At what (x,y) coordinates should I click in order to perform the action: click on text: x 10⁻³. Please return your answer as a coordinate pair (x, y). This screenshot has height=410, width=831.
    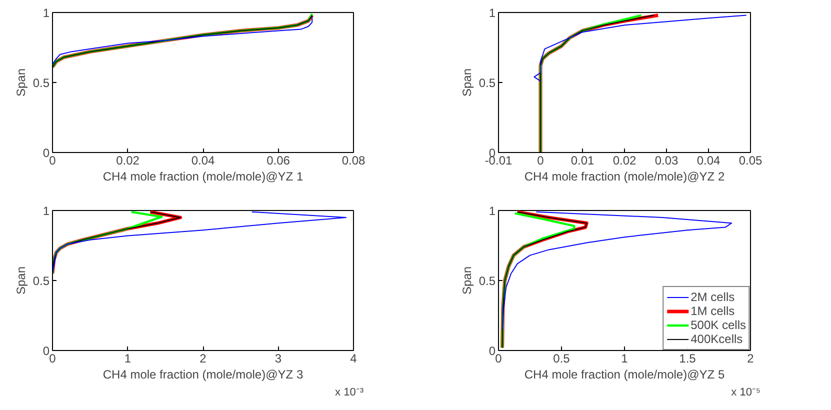
    Looking at the image, I should click on (349, 392).